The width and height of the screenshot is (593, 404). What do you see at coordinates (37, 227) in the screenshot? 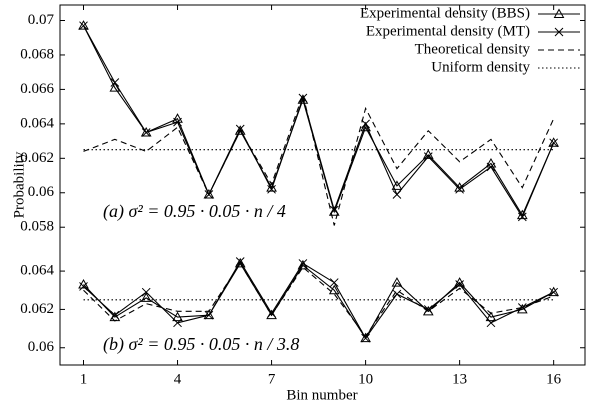
I see `y-tick-label: 0.058` at bounding box center [37, 227].